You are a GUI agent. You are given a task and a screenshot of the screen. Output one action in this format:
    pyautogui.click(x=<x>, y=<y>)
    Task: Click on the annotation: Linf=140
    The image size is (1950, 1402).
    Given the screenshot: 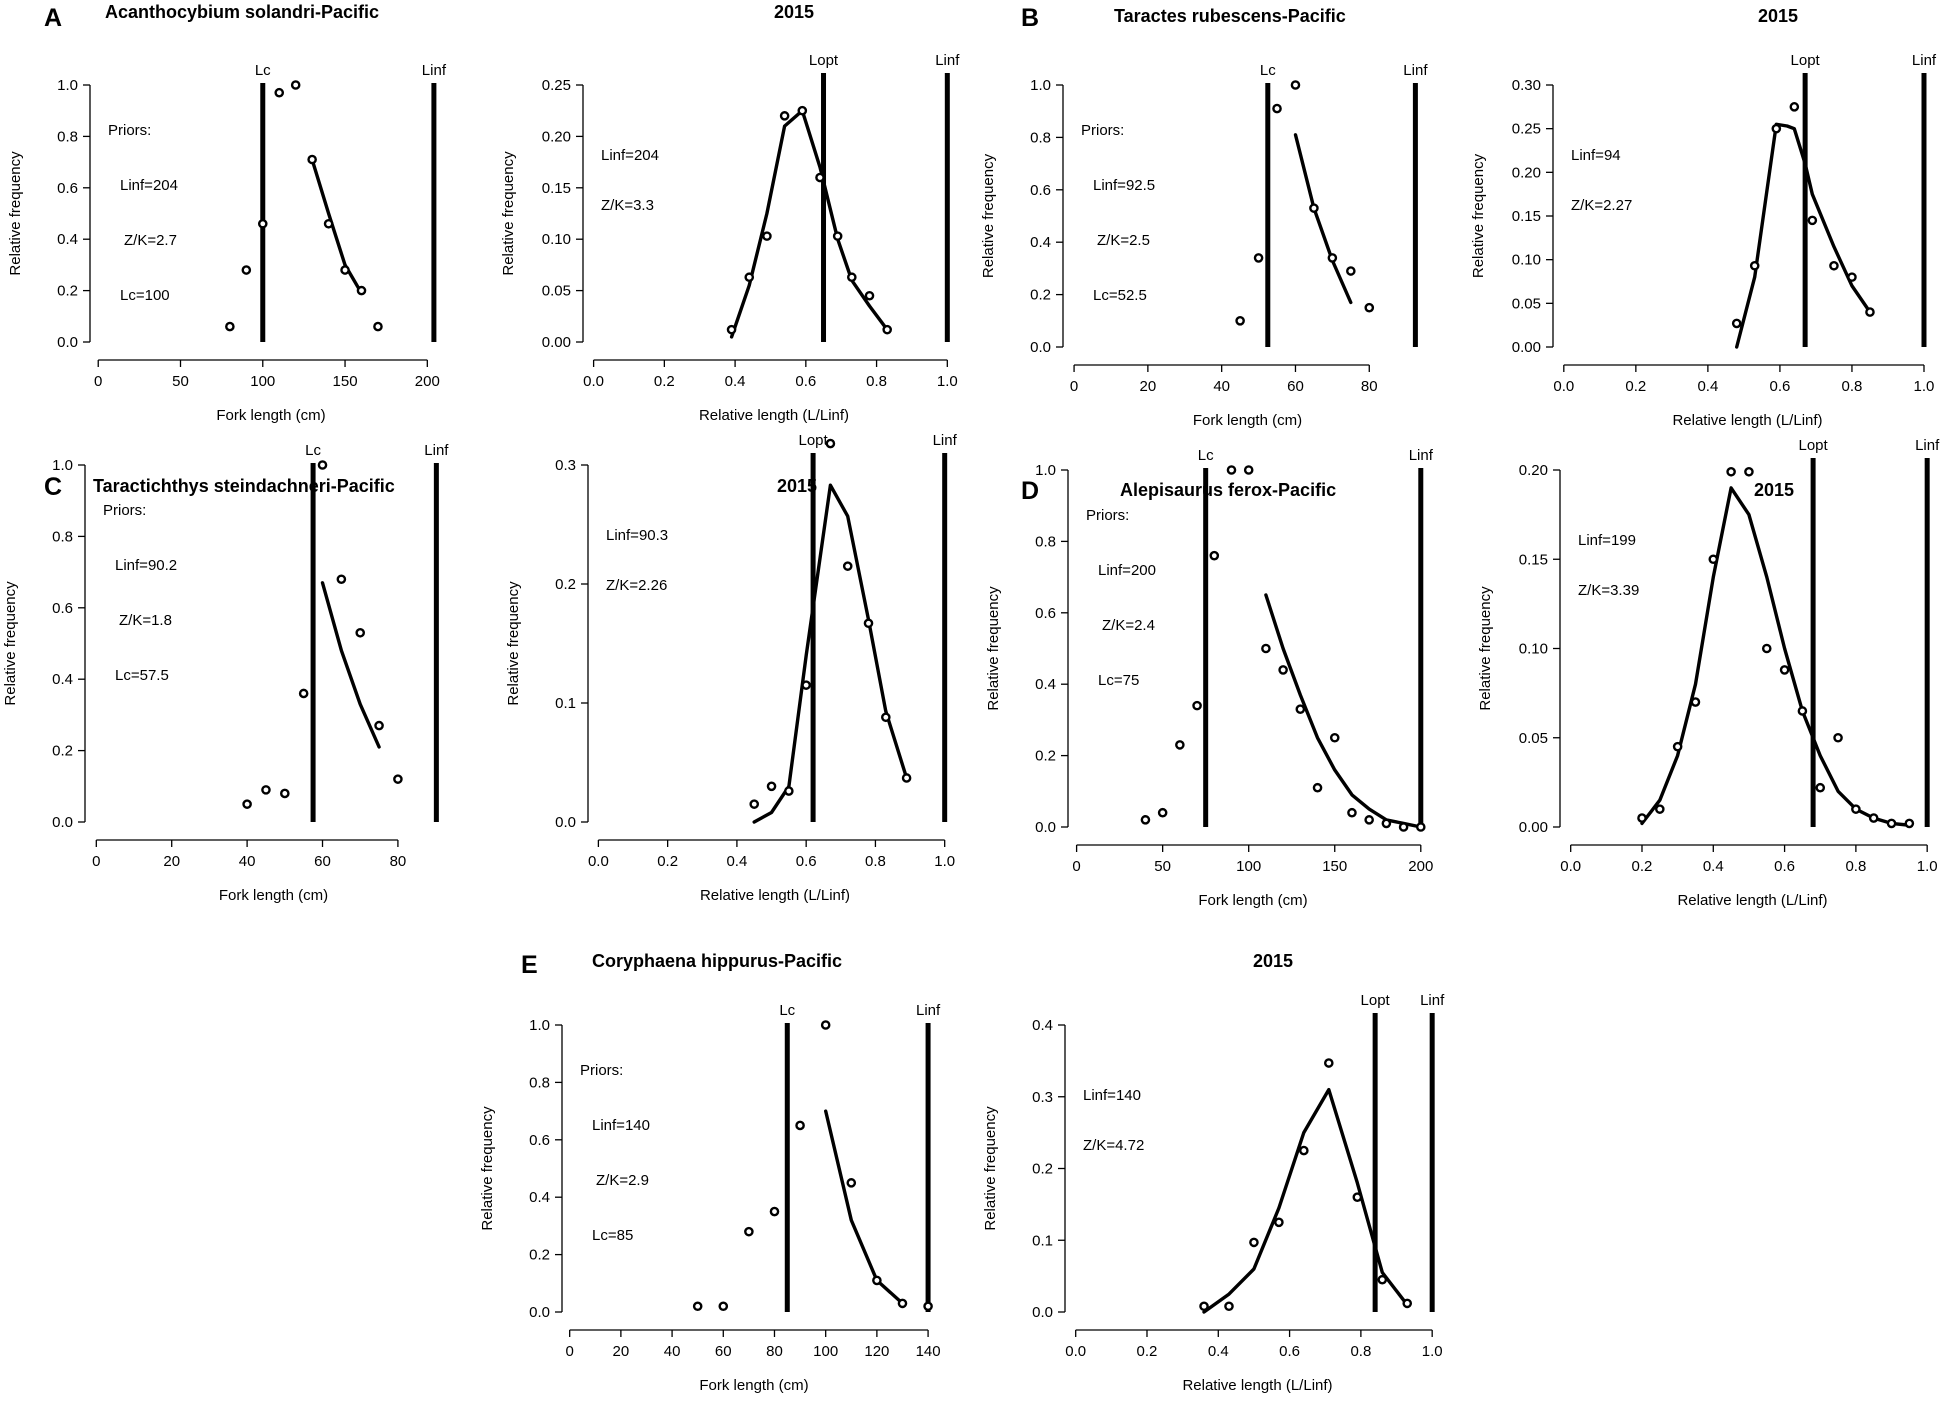 What is the action you would take?
    pyautogui.click(x=1112, y=1095)
    